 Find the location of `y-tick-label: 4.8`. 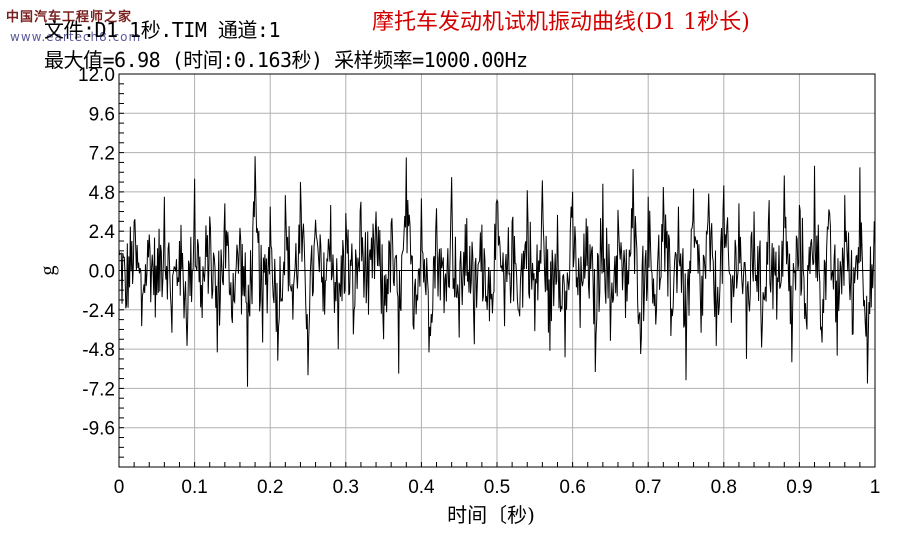

y-tick-label: 4.8 is located at coordinates (102, 193).